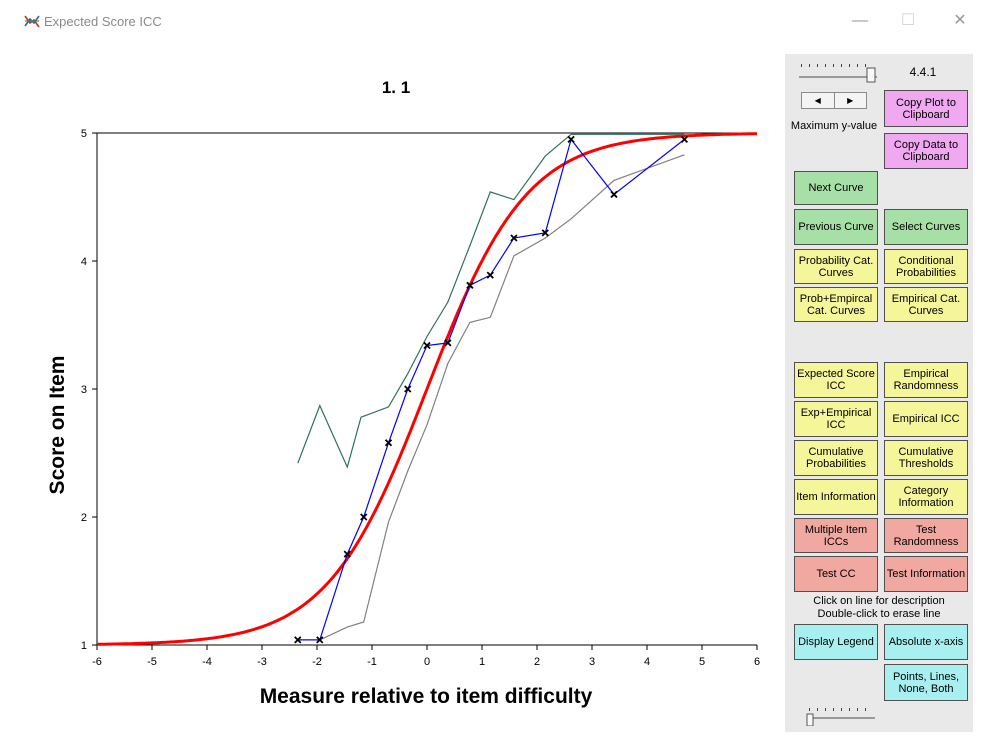 The image size is (983, 736). What do you see at coordinates (57, 425) in the screenshot?
I see `y-axis-label: Score on Item` at bounding box center [57, 425].